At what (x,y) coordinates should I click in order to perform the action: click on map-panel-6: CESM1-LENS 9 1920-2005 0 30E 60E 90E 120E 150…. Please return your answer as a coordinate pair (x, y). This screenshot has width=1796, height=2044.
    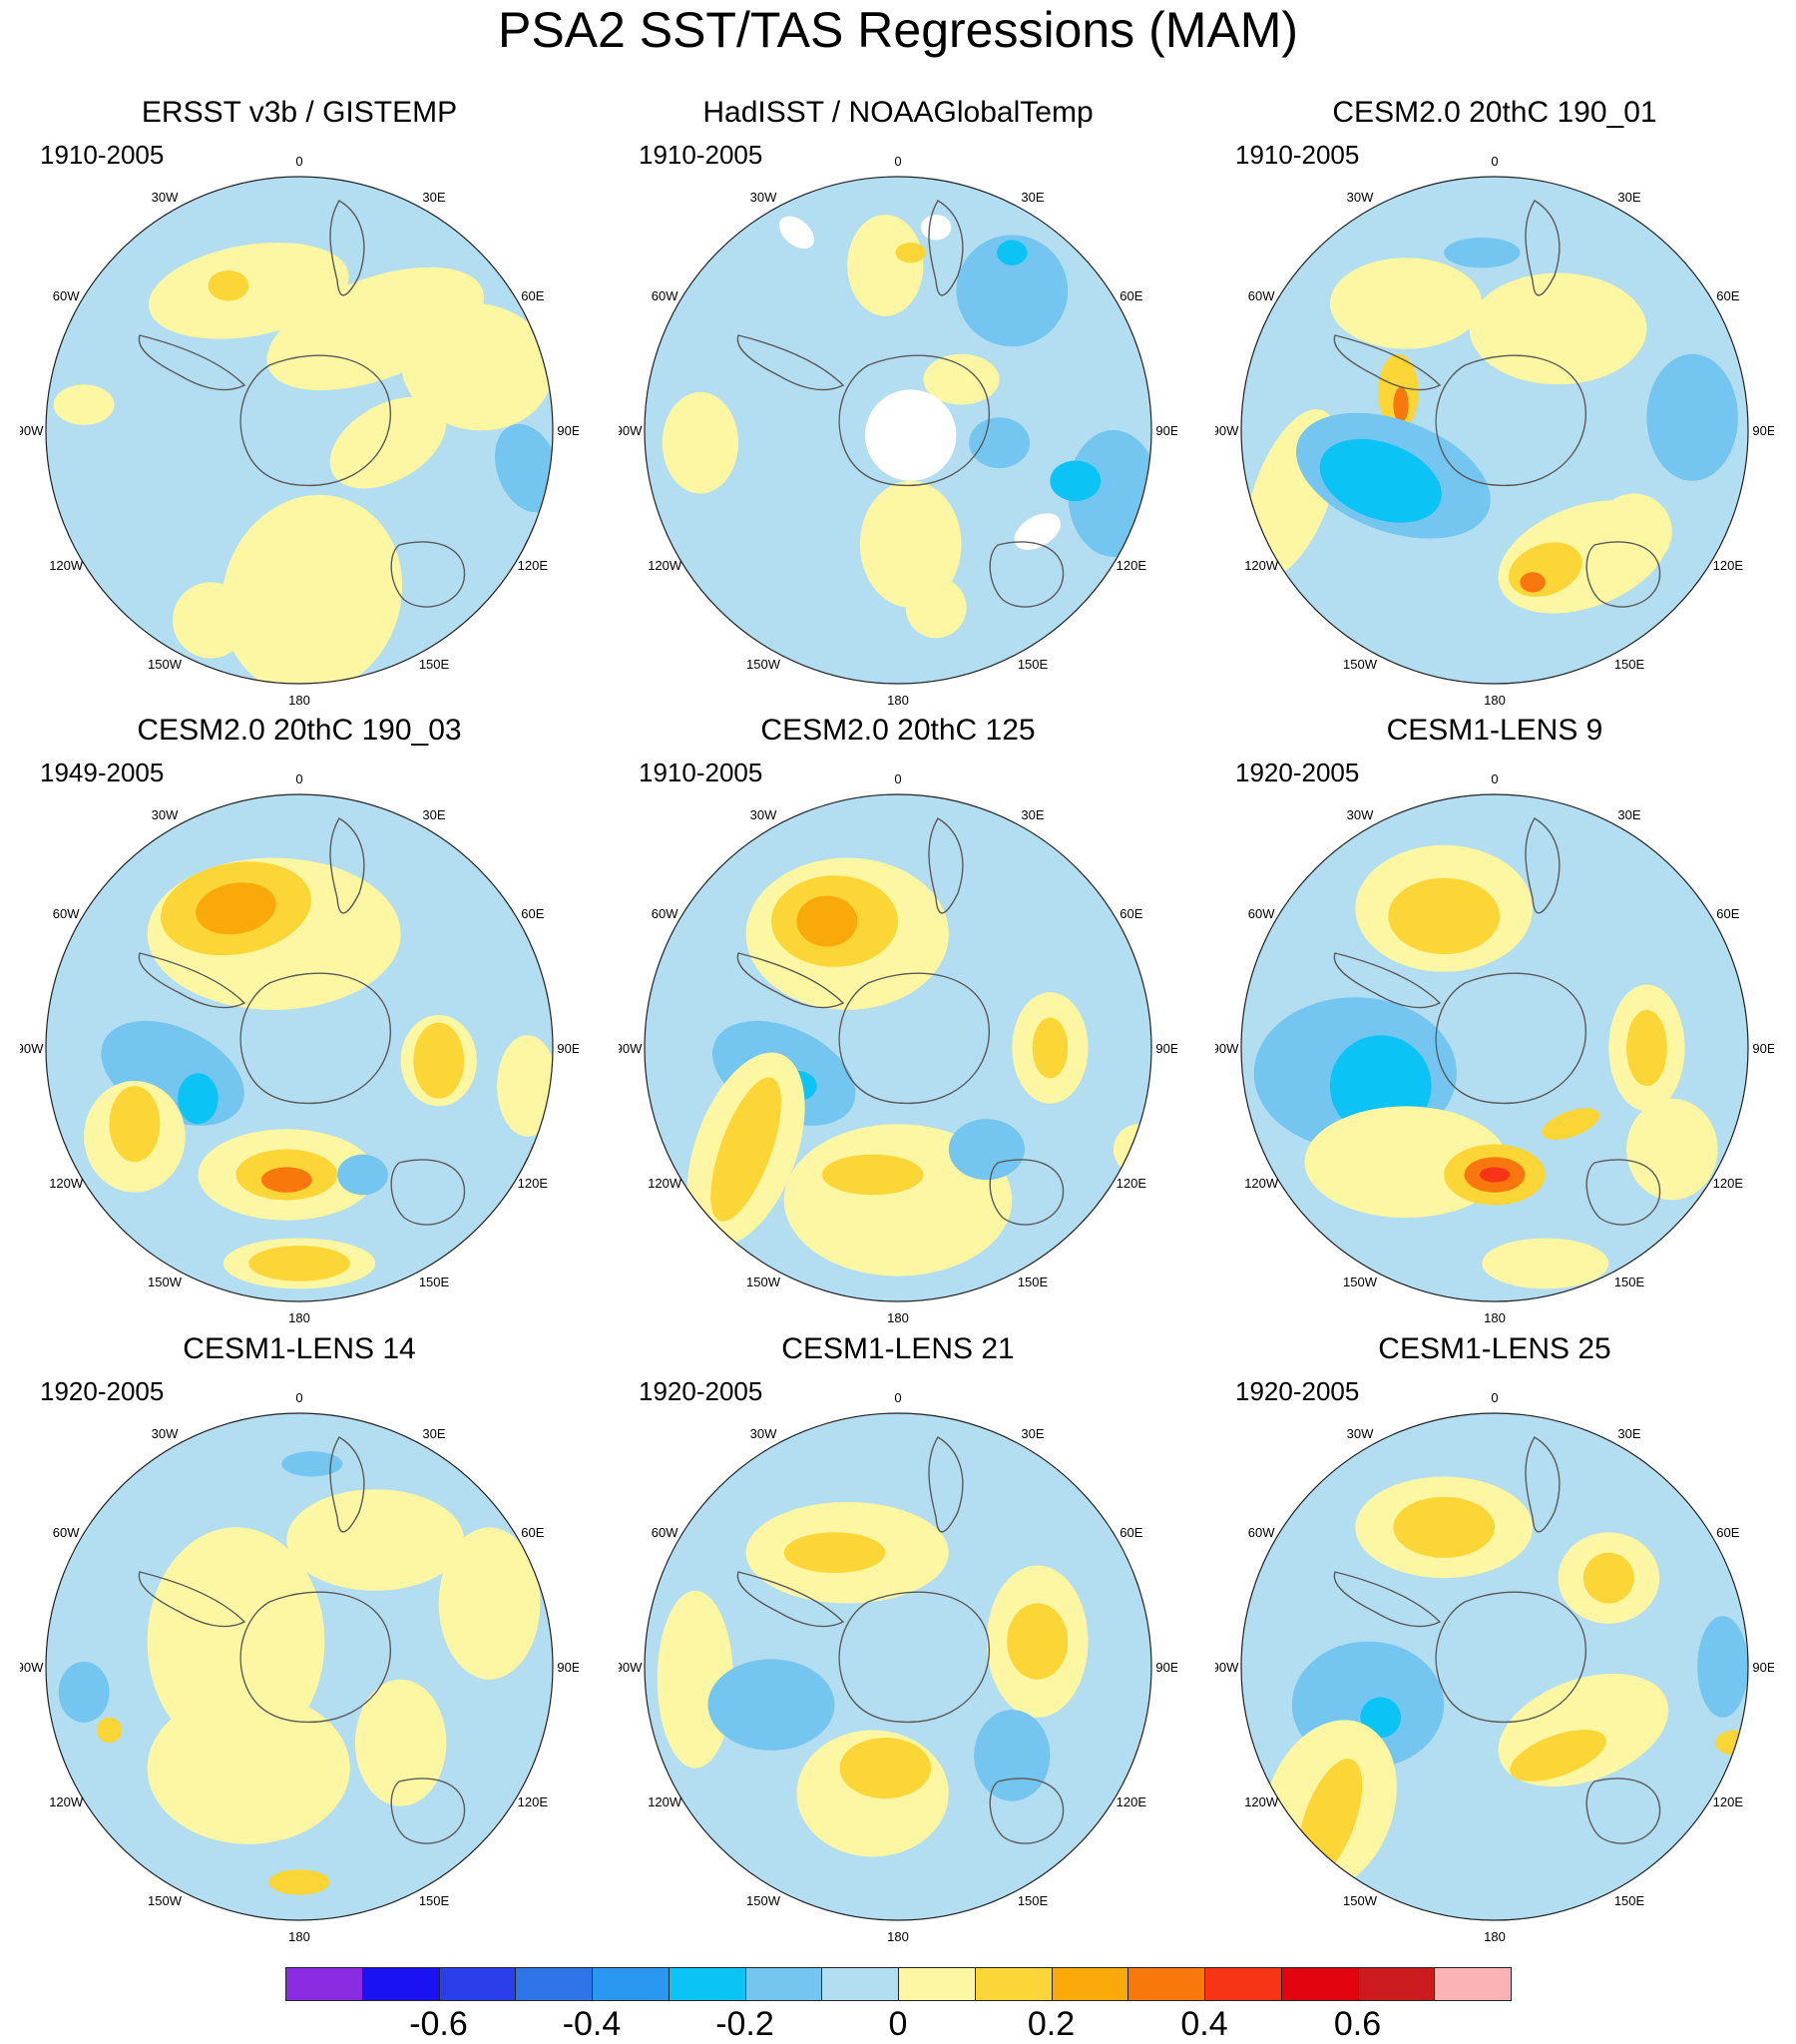
    Looking at the image, I should click on (1494, 1018).